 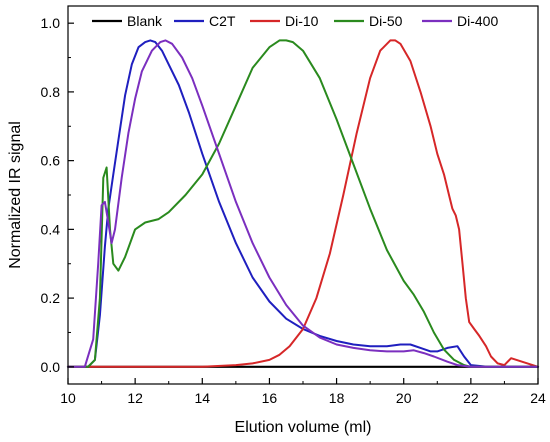 I want to click on x-tick-label: 24, so click(x=538, y=398).